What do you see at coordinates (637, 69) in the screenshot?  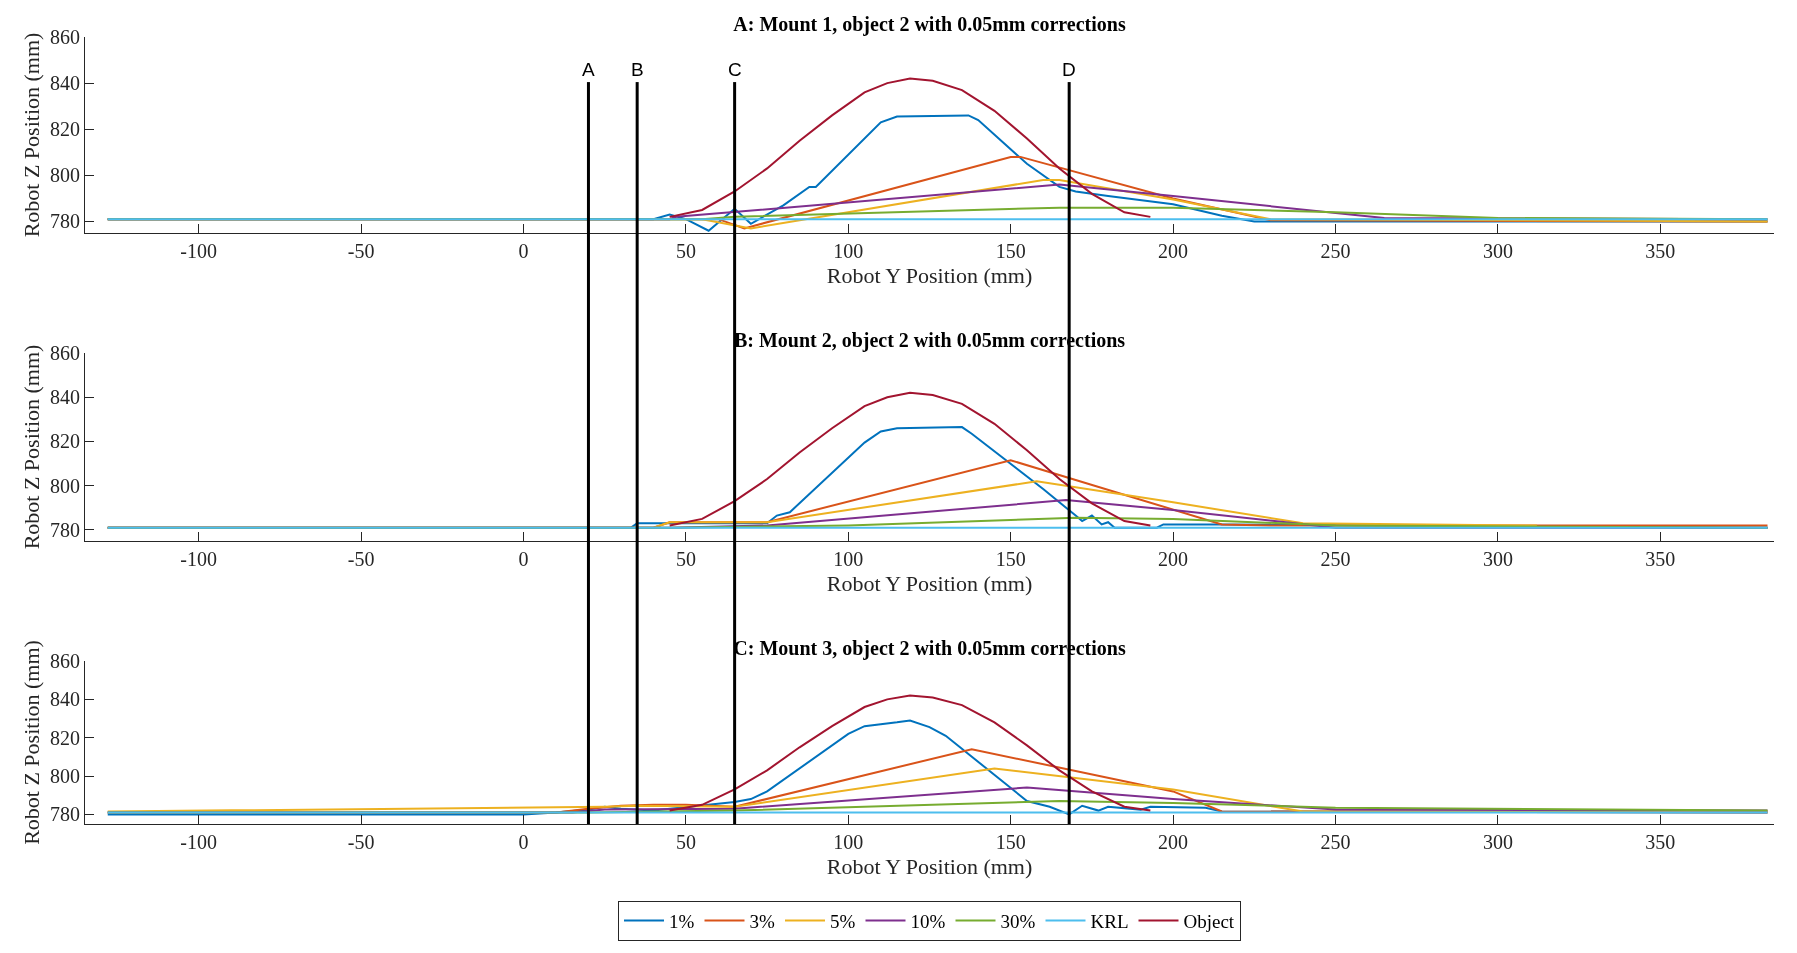 I see `ref-line-label: B` at bounding box center [637, 69].